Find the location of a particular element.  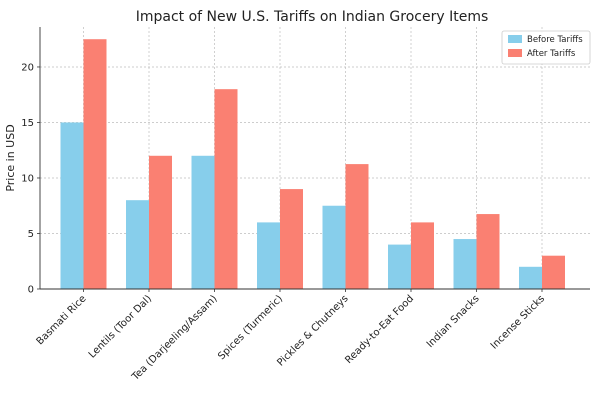

legend-label-after: After Tariffs is located at coordinates (551, 54).